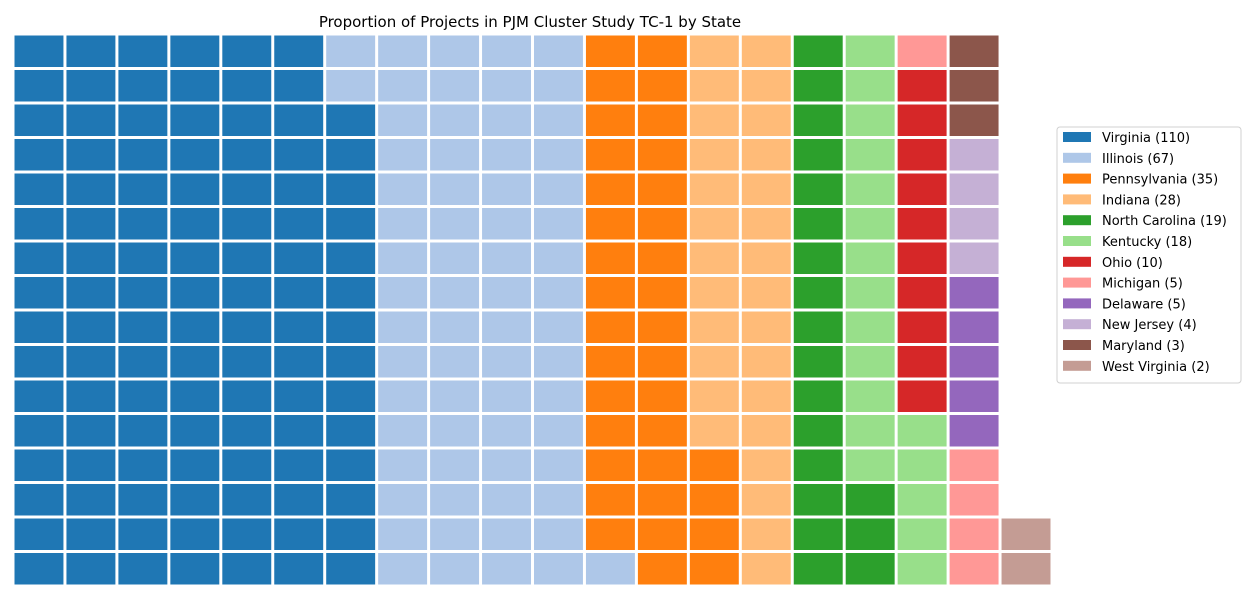 This screenshot has width=1250, height=600. I want to click on legend-label: Maryland (3), so click(1143, 346).